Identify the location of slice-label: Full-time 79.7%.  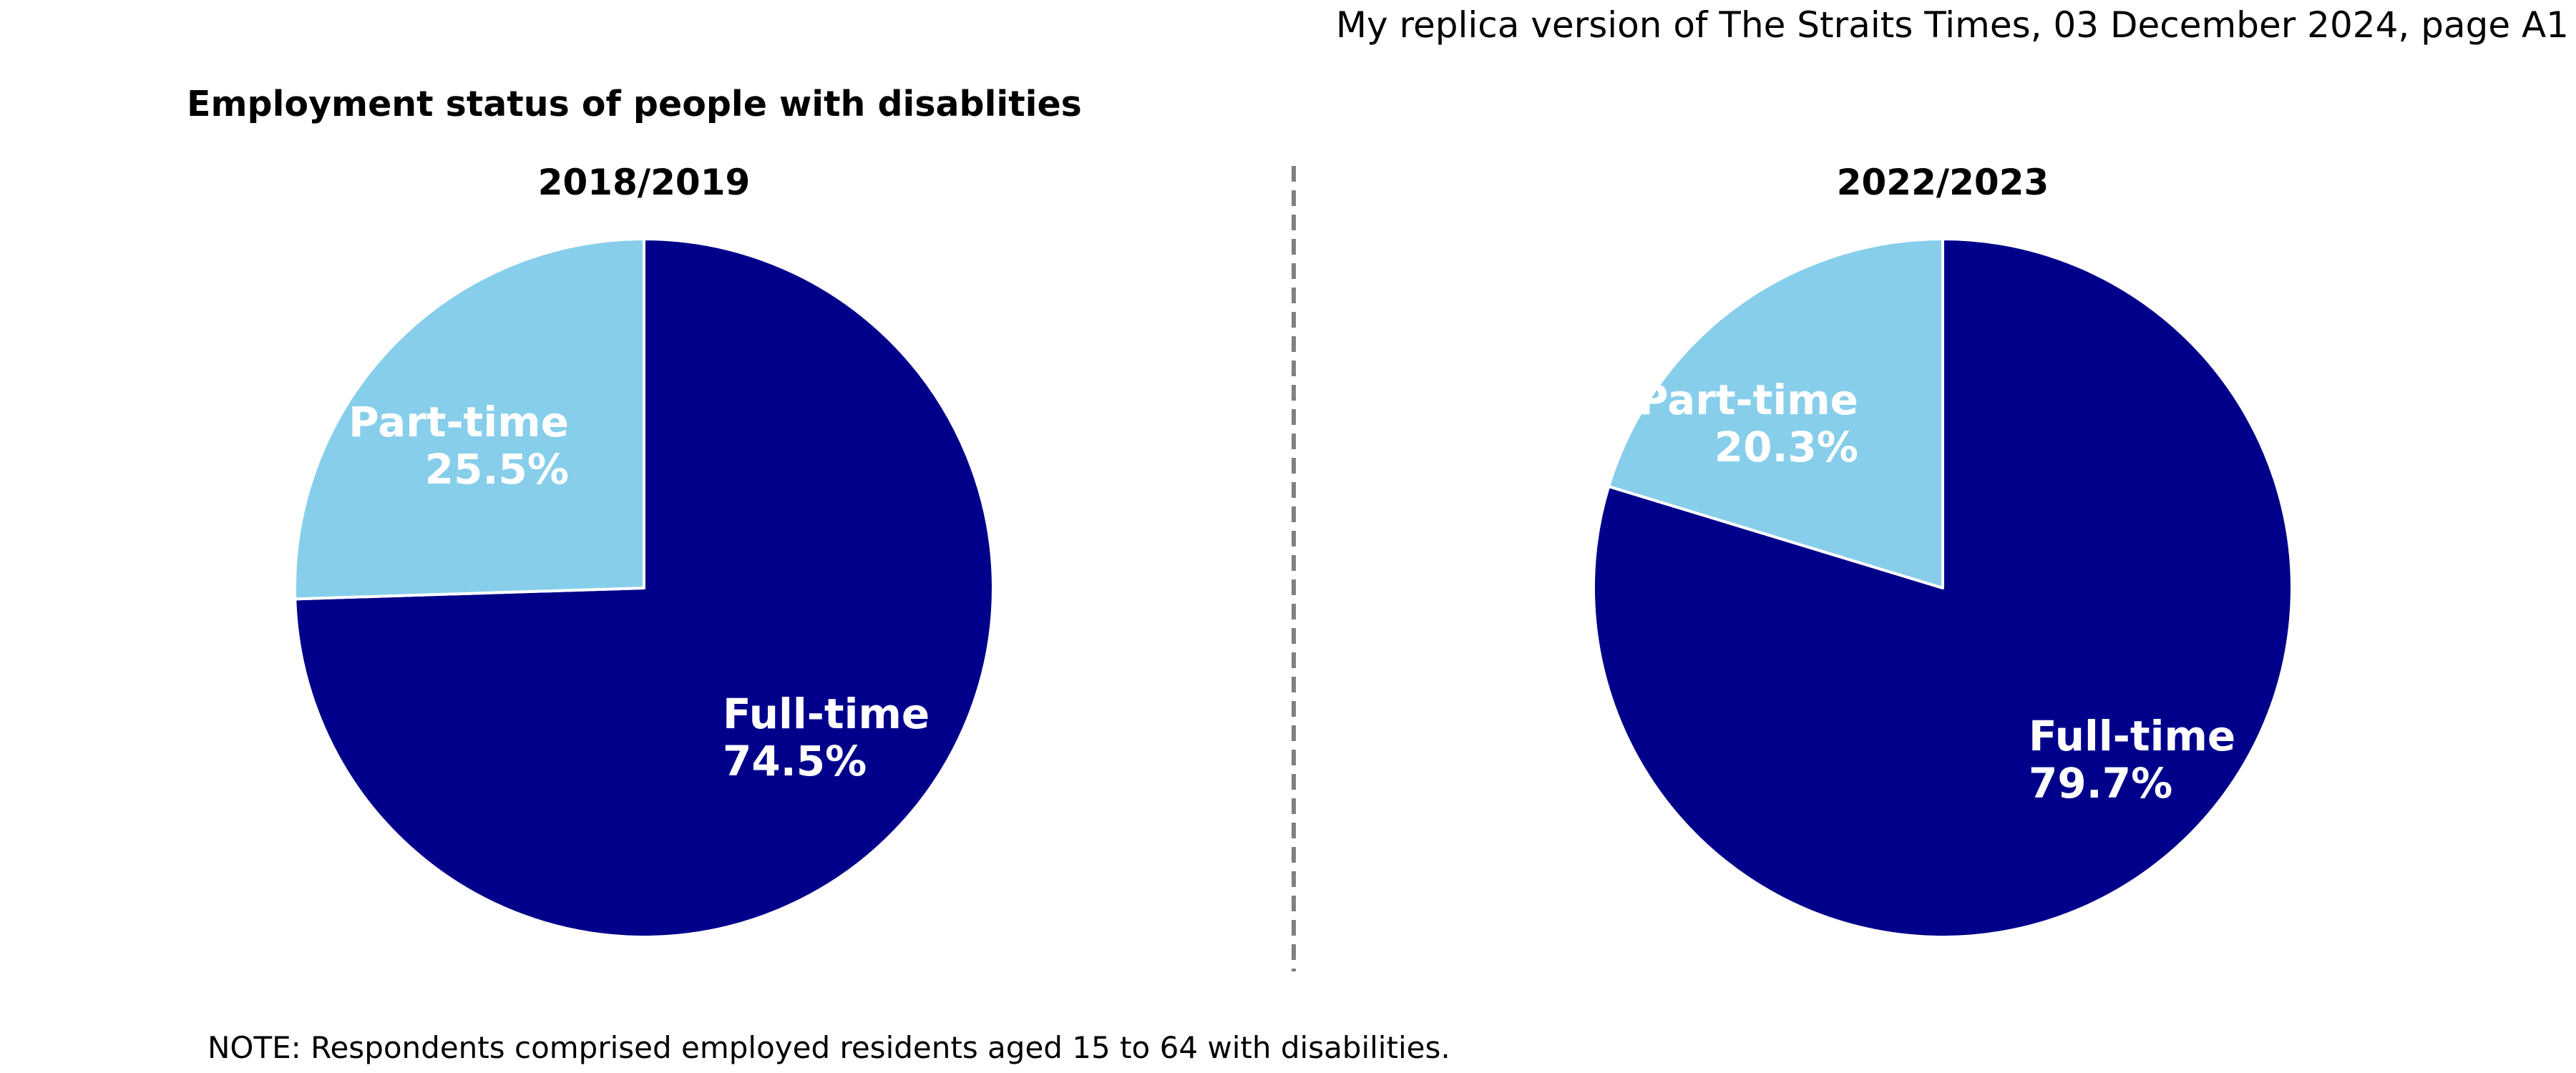
(2132, 760).